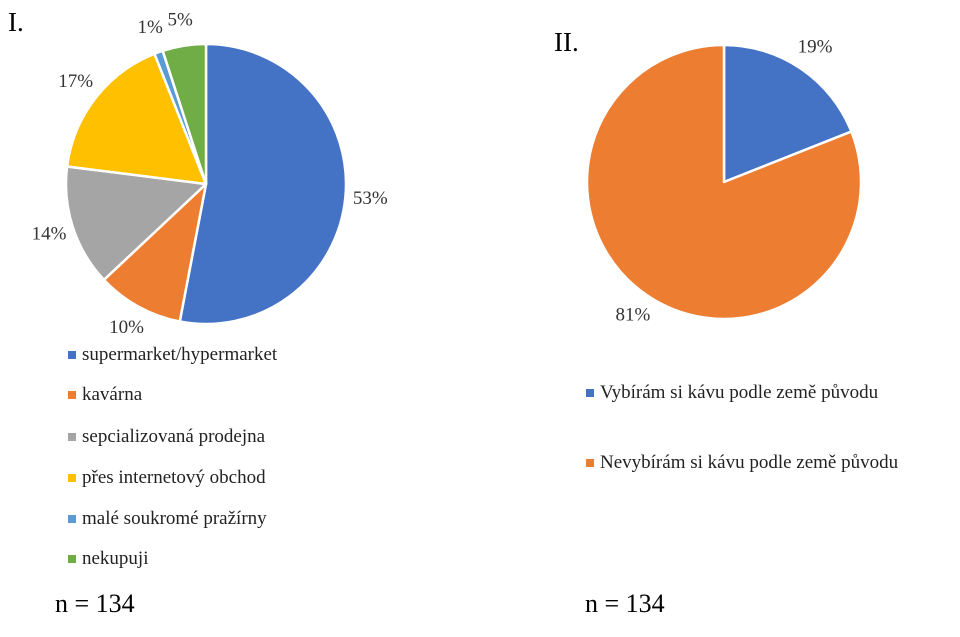 The height and width of the screenshot is (637, 960). What do you see at coordinates (112, 394) in the screenshot?
I see `legend-label: kavárna` at bounding box center [112, 394].